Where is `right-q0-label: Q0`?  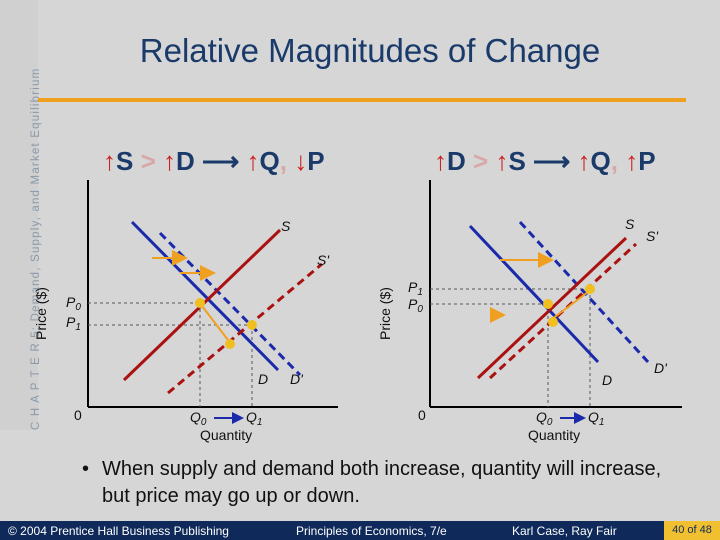
right-q0-label: Q0 is located at coordinates (544, 418).